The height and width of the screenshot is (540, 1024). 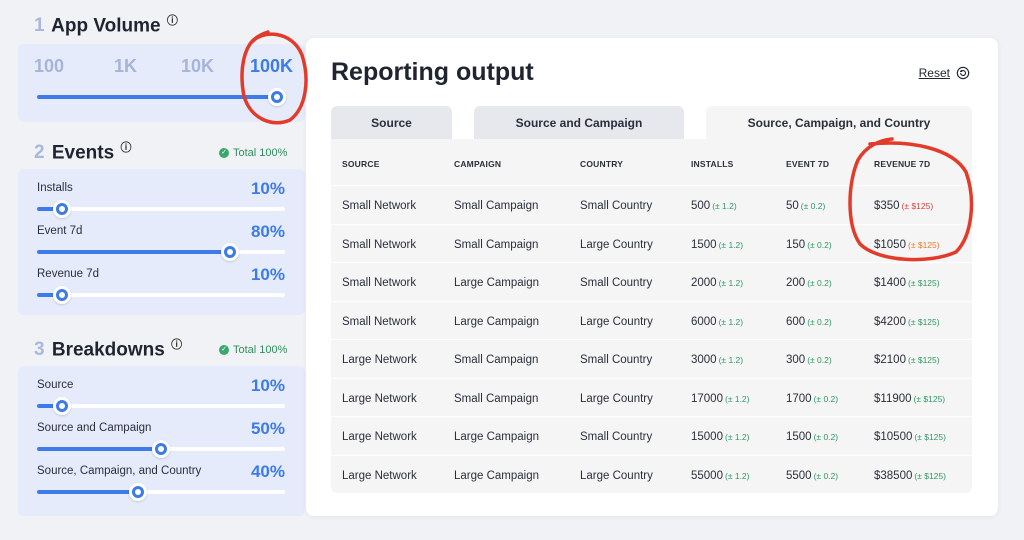 What do you see at coordinates (161, 242) in the screenshot?
I see `events-card: Installs 10% Event 7d 80% Revenue 7d 10%` at bounding box center [161, 242].